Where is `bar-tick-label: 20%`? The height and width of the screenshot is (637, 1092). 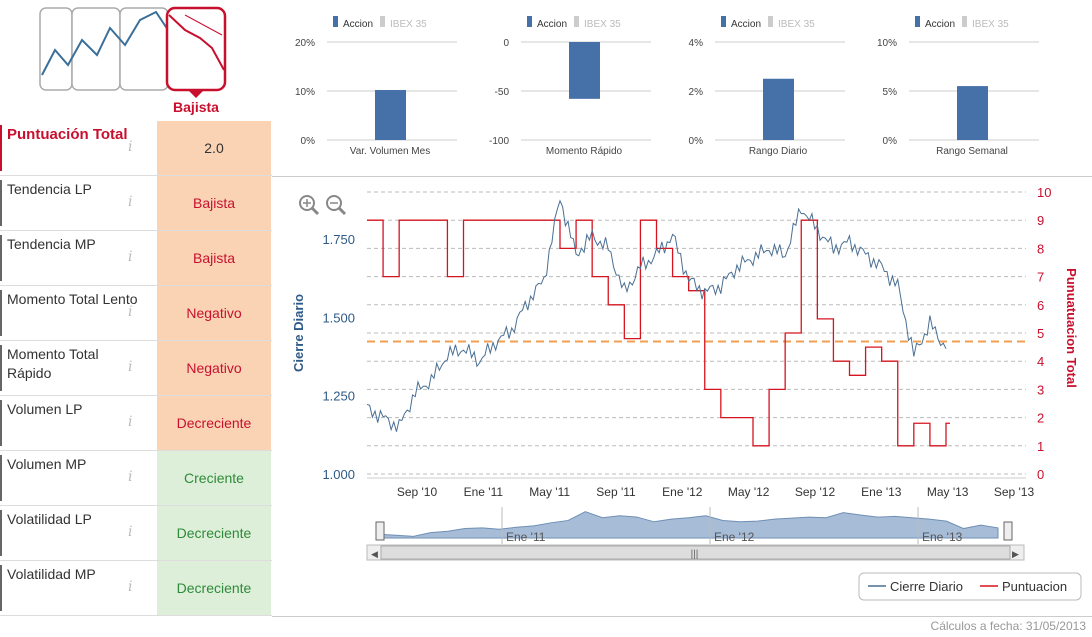
bar-tick-label: 20% is located at coordinates (305, 43).